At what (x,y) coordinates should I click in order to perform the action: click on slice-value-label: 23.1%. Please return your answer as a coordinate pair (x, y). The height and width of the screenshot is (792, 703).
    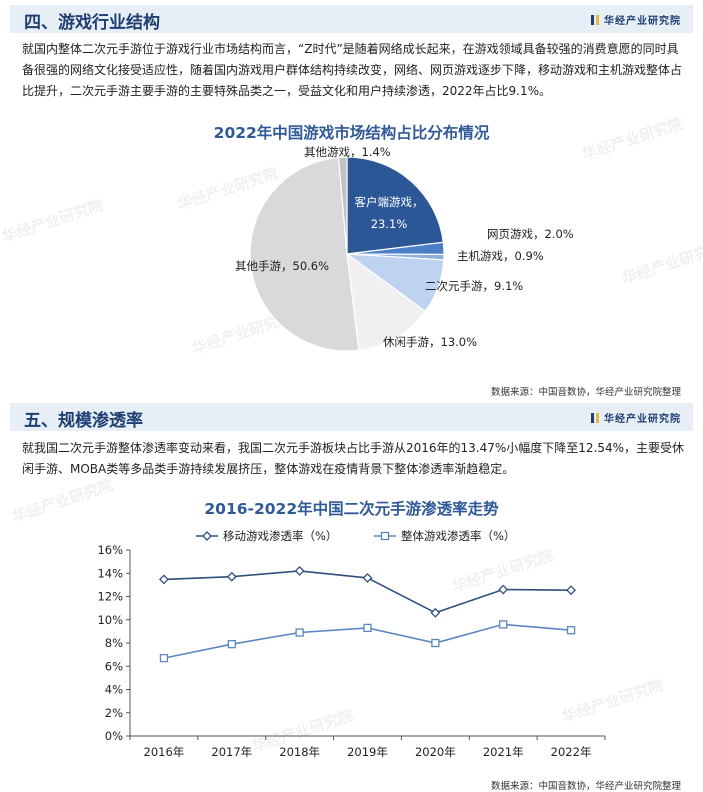
    Looking at the image, I should click on (389, 224).